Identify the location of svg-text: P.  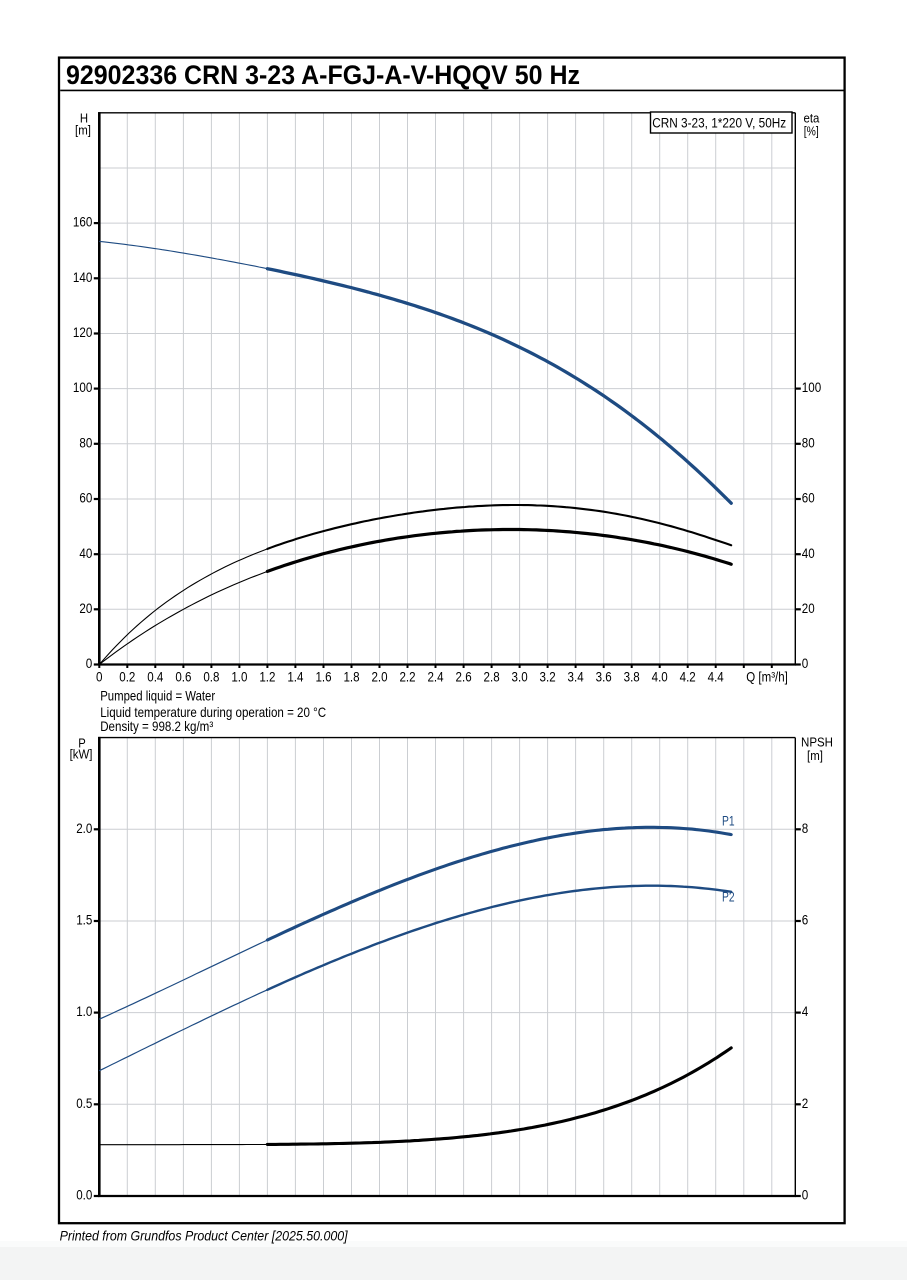
(82, 742).